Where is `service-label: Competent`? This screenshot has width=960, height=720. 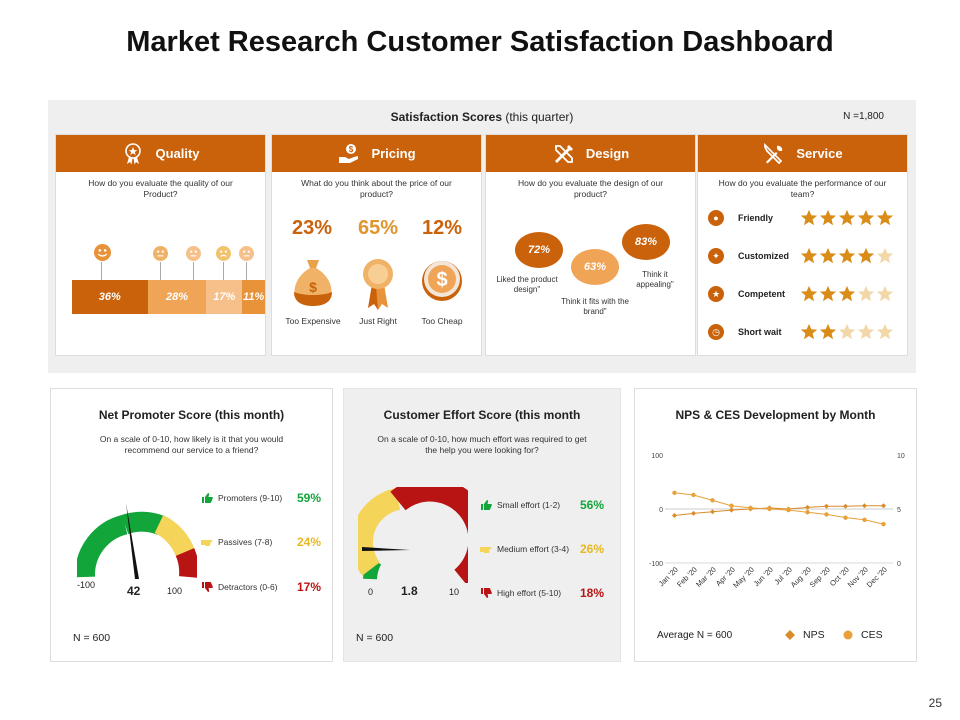 service-label: Competent is located at coordinates (761, 294).